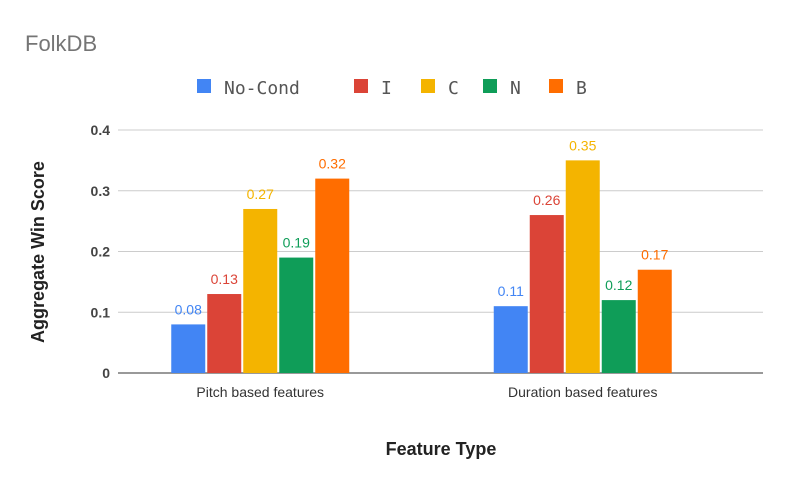 Image resolution: width=787 pixels, height=486 pixels. I want to click on data-label: 0.13, so click(224, 279).